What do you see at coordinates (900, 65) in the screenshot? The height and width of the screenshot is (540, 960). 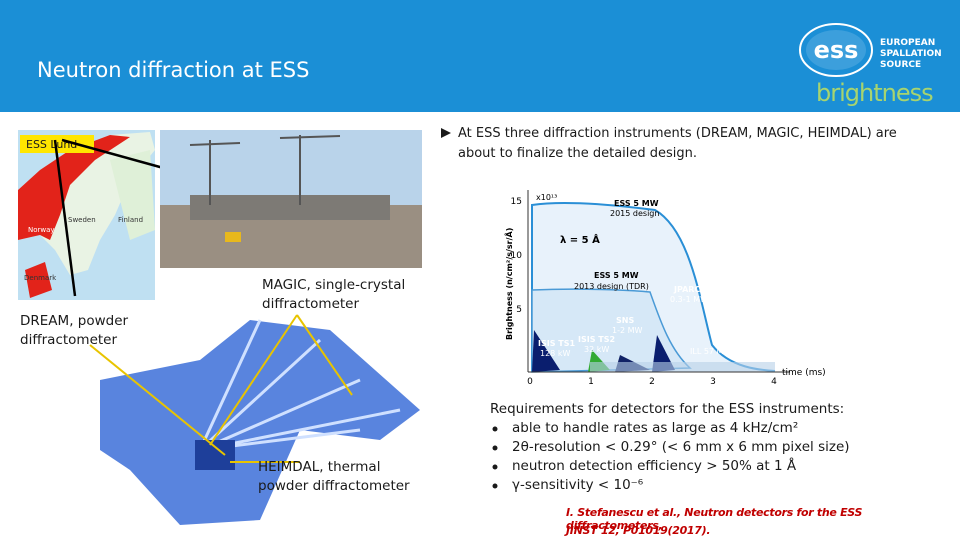 I see `logo-line: SOURCE` at bounding box center [900, 65].